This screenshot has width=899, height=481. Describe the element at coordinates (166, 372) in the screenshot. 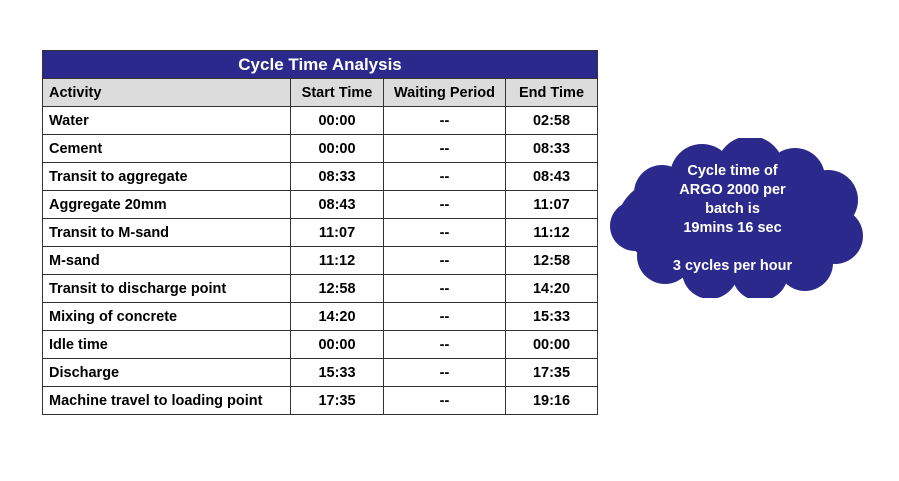

I see `activity-cell: Discharge` at that location.